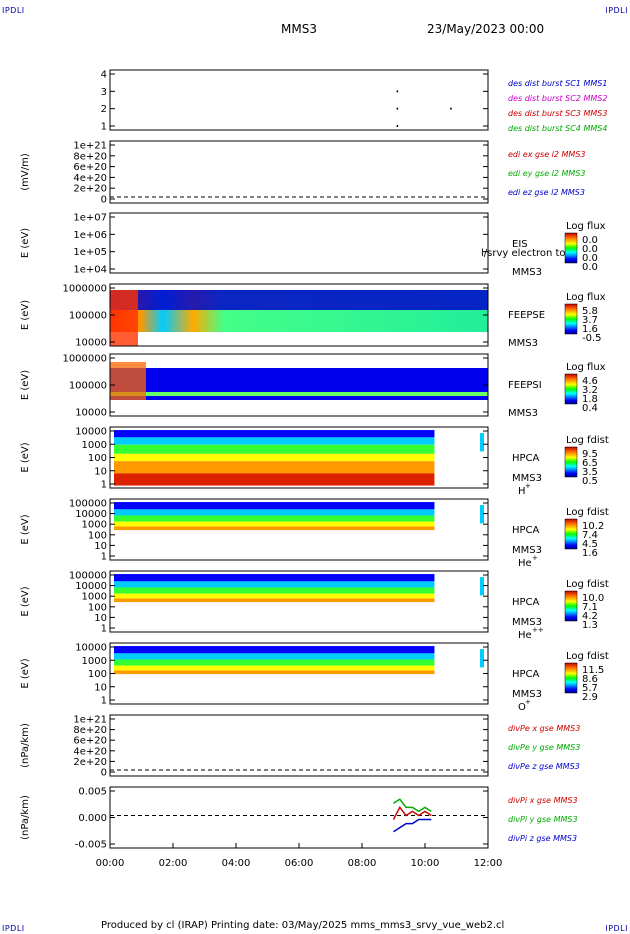  I want to click on divpi-frame, so click(299, 817).